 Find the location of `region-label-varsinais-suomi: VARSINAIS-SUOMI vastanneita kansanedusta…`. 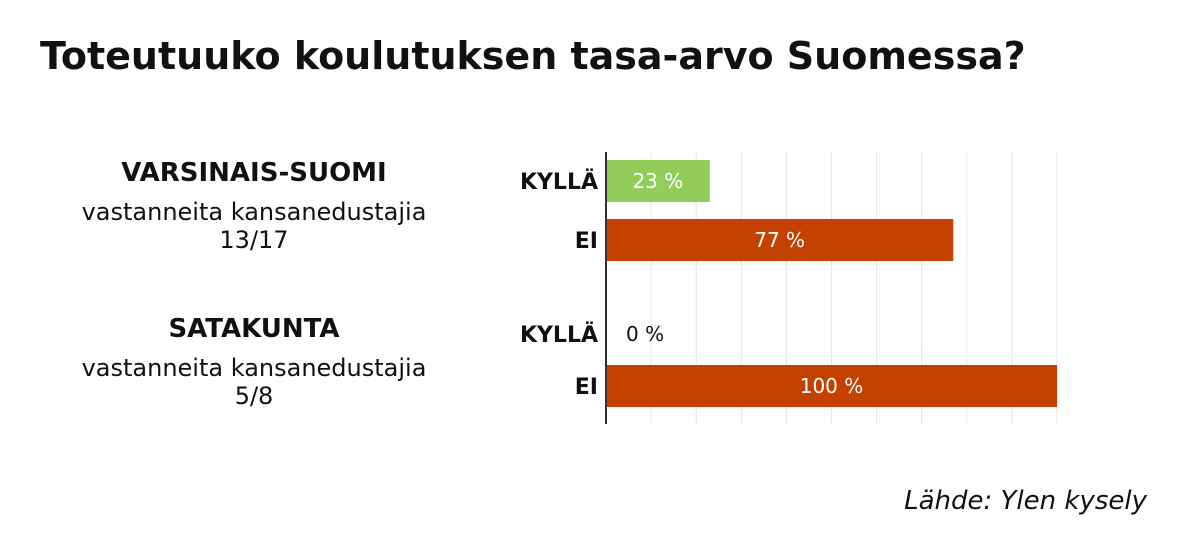

region-label-varsinais-suomi: VARSINAIS-SUOMI vastanneita kansanedusta… is located at coordinates (254, 206).